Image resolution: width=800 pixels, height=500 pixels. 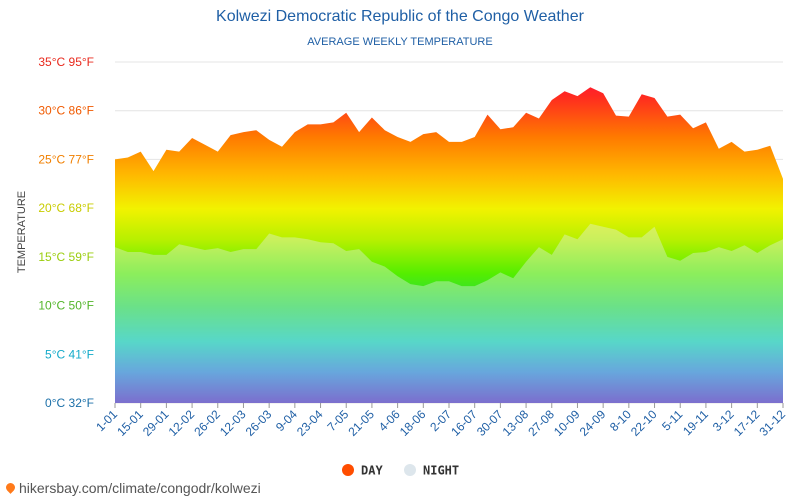 I want to click on x-tick-label: 18-06, so click(x=413, y=423).